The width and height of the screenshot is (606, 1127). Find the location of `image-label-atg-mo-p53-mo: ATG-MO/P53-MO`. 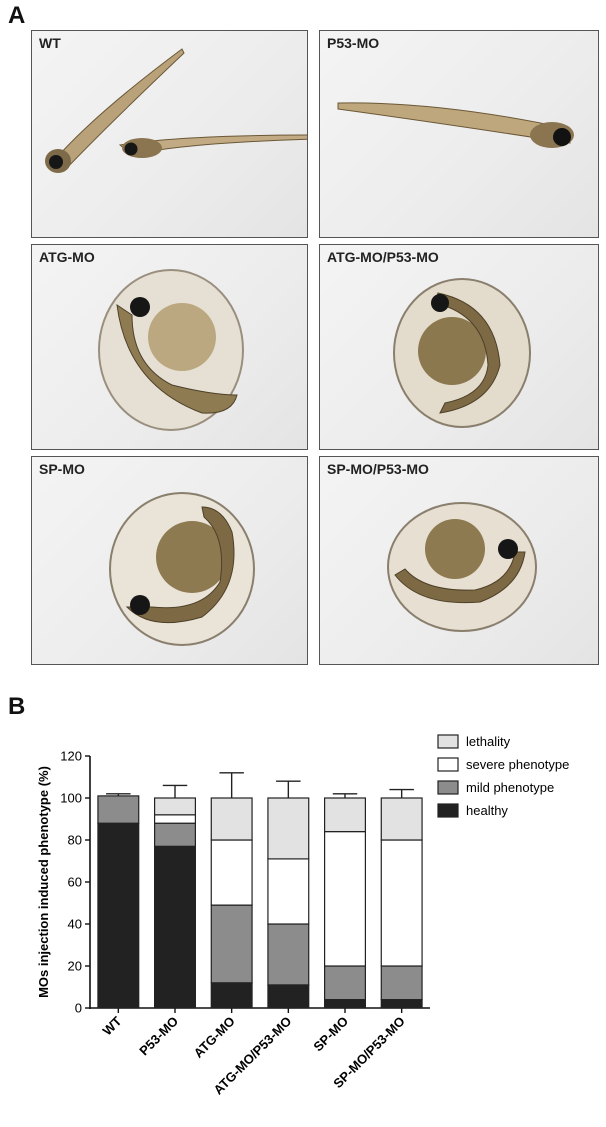

image-label-atg-mo-p53-mo: ATG-MO/P53-MO is located at coordinates (383, 257).